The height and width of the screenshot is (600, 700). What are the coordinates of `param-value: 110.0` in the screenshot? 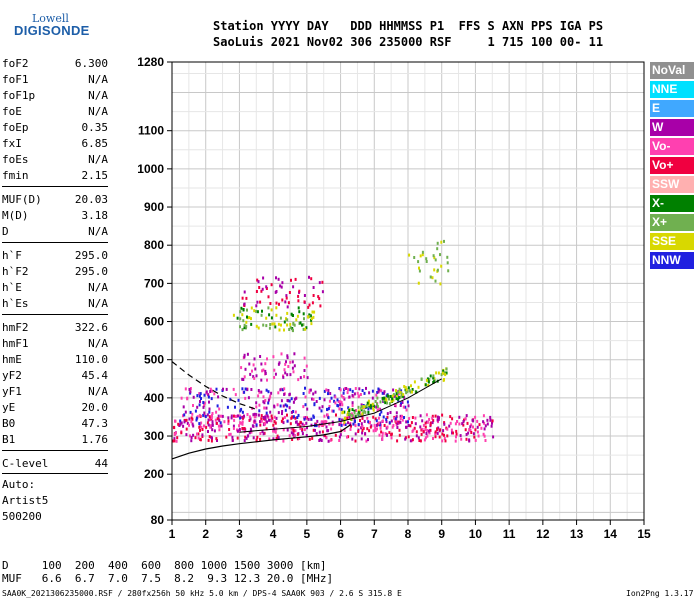 It's located at (91, 359).